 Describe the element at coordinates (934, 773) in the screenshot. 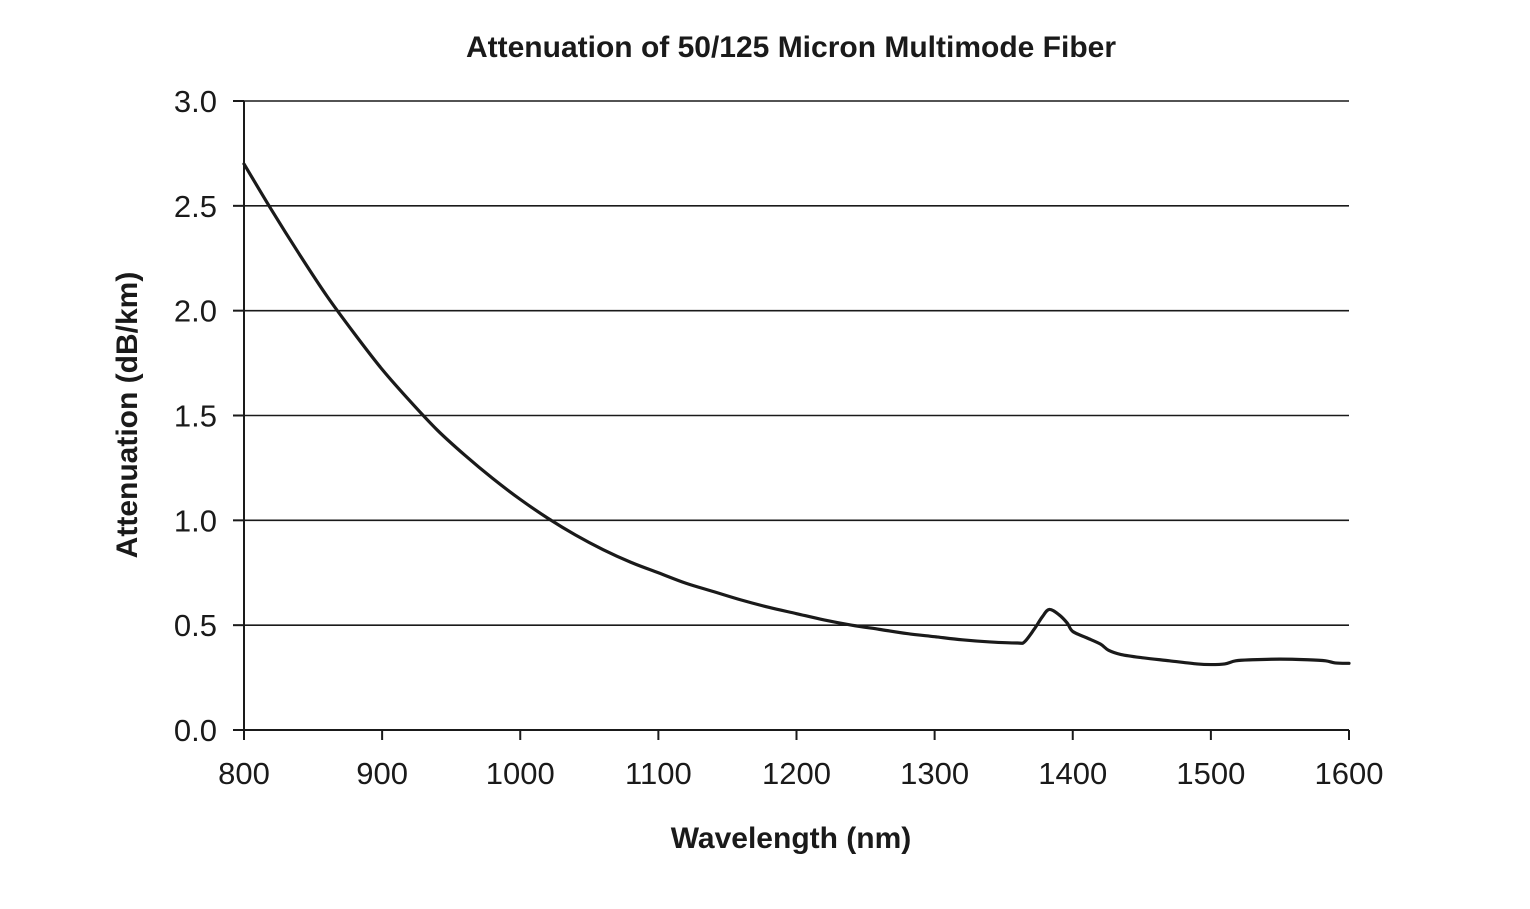

I see `x-tick-label: 1300` at that location.